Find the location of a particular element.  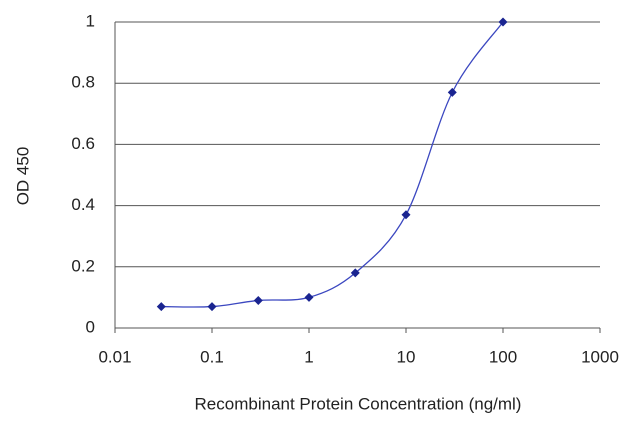

y-tick-label: 0.6 is located at coordinates (83, 143).